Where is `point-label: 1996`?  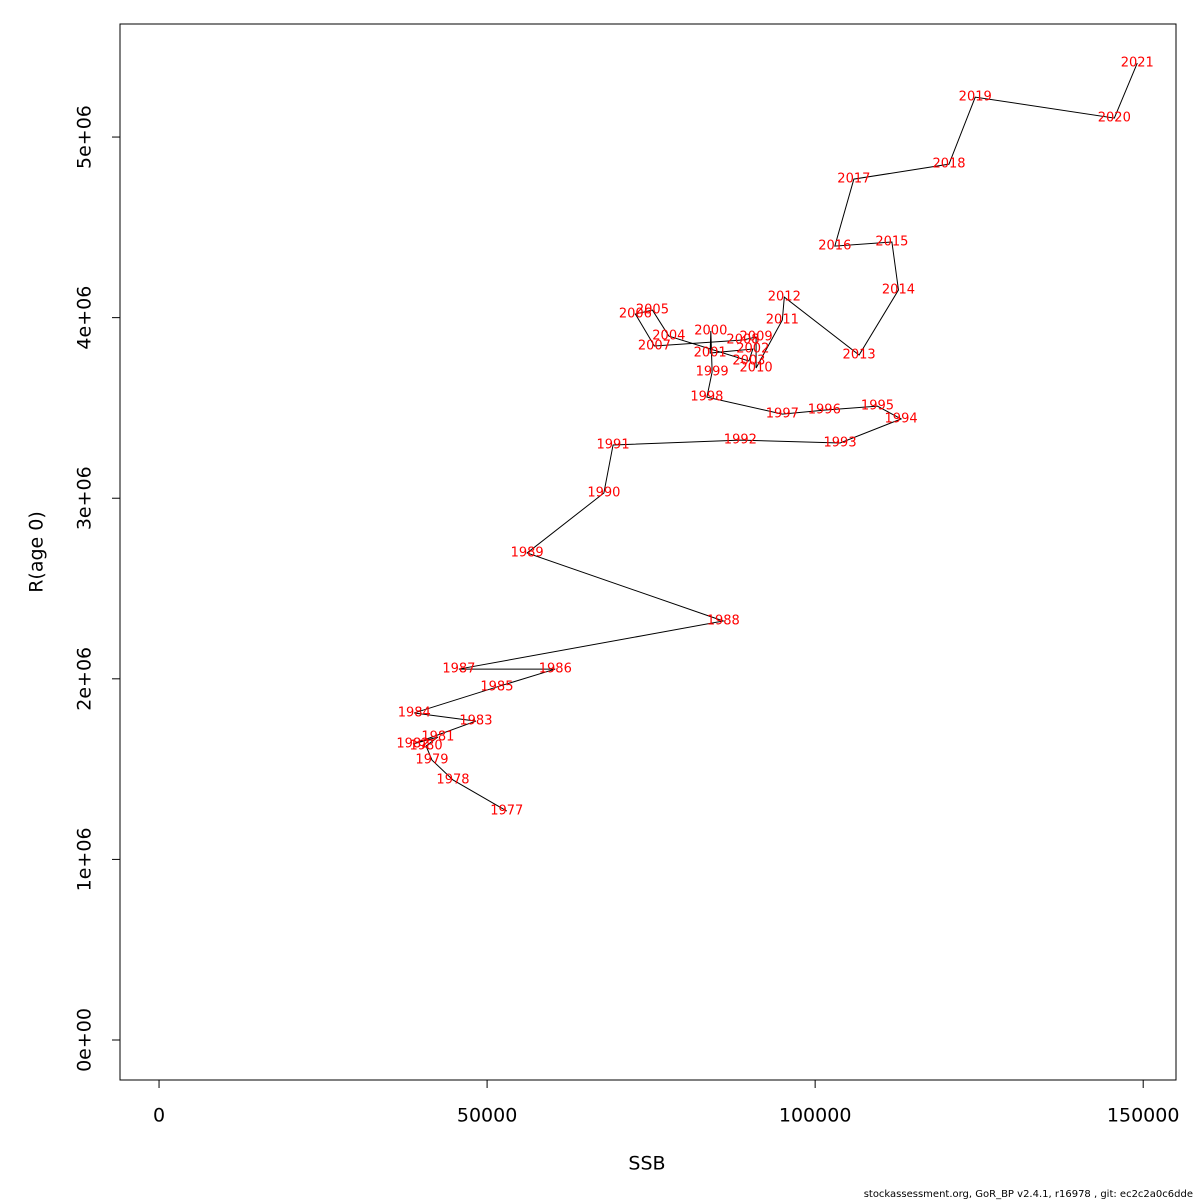
point-label: 1996 is located at coordinates (824, 410).